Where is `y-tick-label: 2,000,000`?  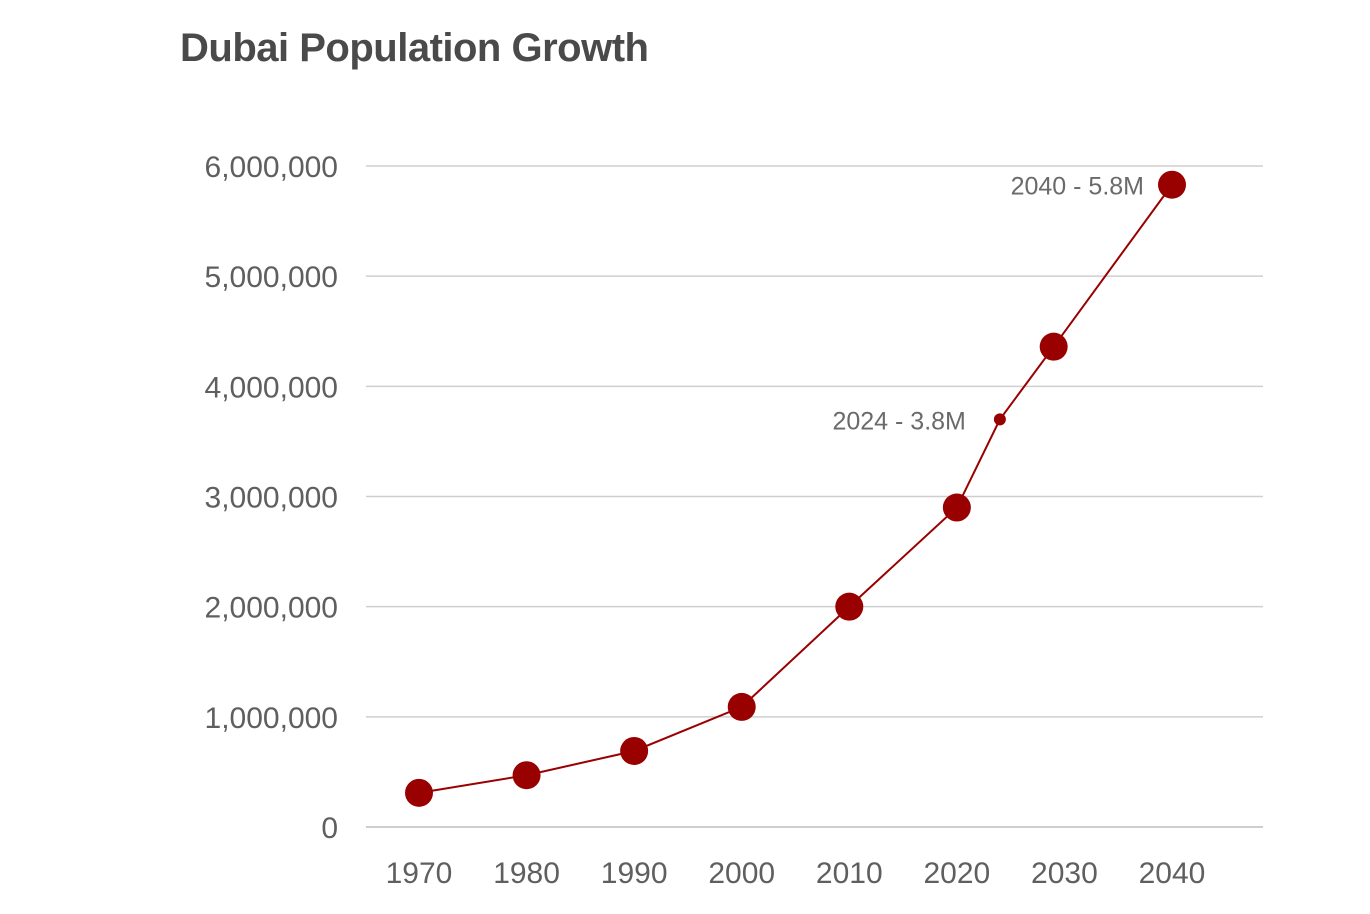 y-tick-label: 2,000,000 is located at coordinates (271, 608).